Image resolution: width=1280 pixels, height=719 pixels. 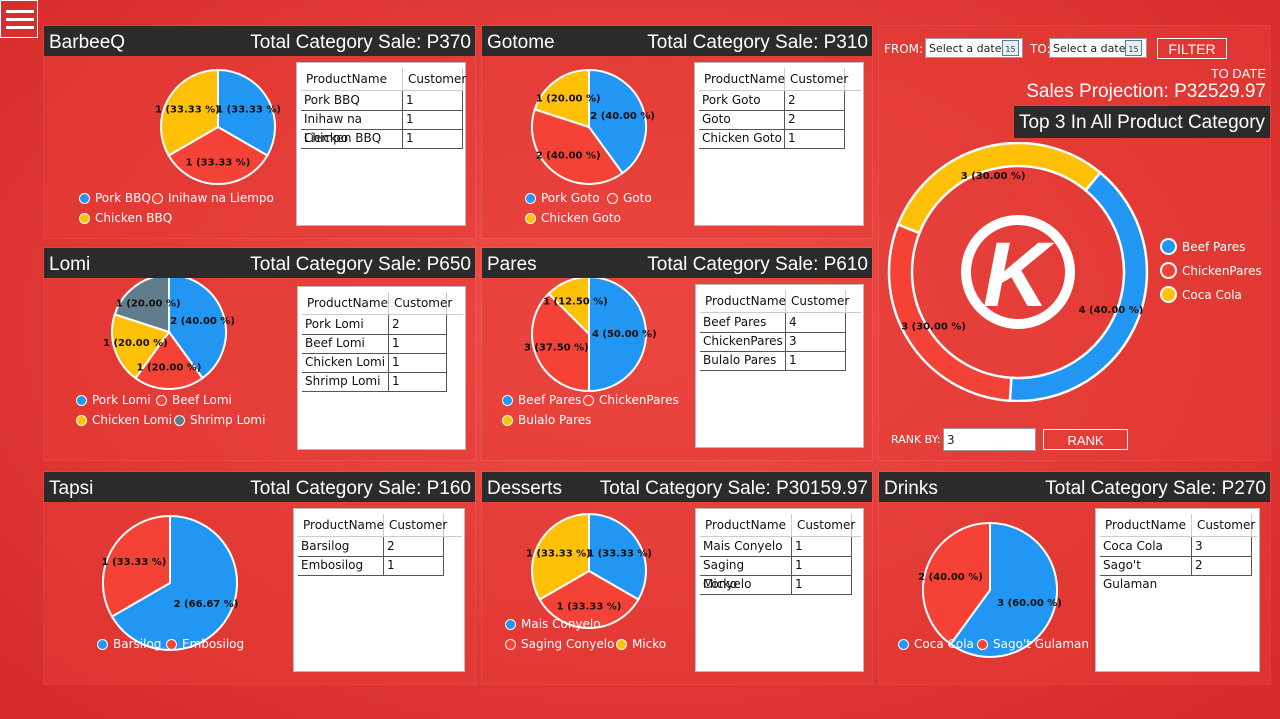 I want to click on pie-slice-sago-t-gulaman, so click(x=956, y=583).